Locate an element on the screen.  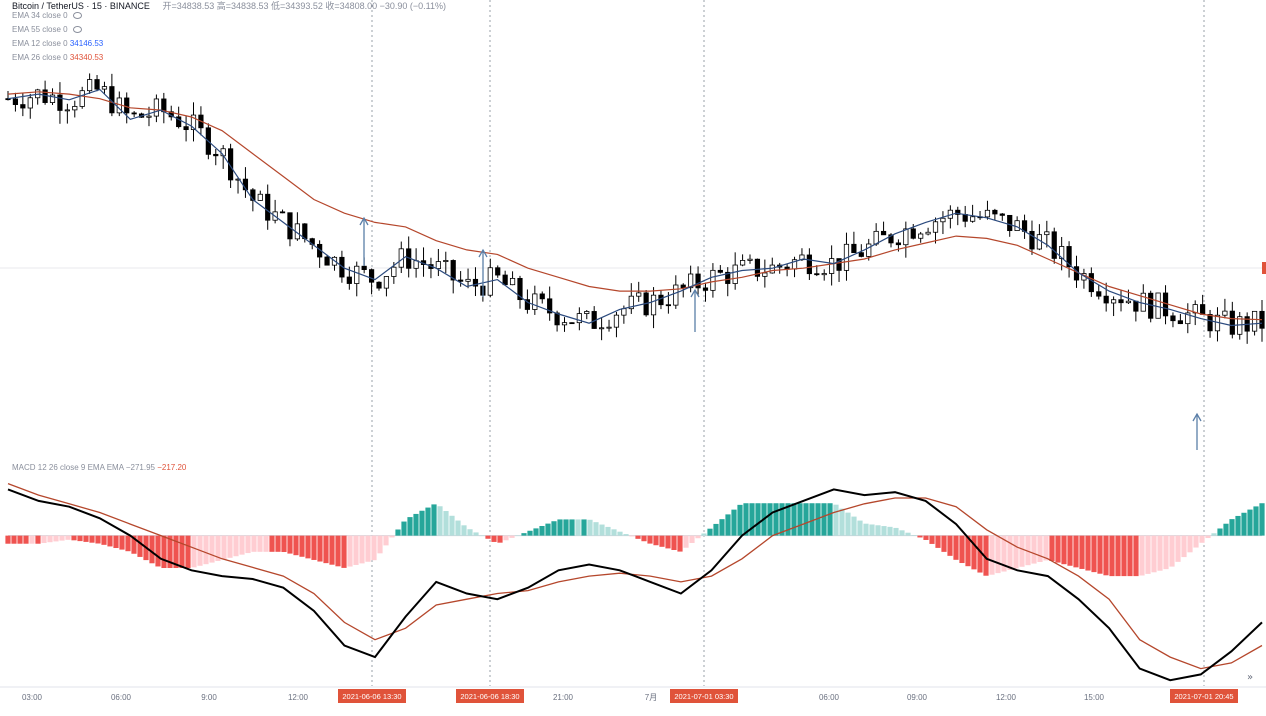
scroll-right-icon: » is located at coordinates (1250, 677).